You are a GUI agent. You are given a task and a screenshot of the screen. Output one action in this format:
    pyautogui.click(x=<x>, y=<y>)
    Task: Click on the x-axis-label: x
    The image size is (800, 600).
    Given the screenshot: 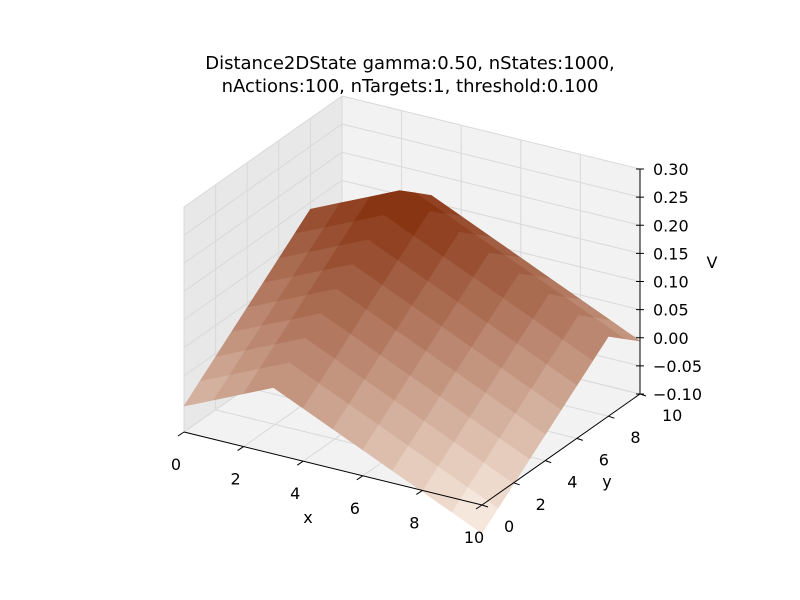 What is the action you would take?
    pyautogui.click(x=307, y=517)
    